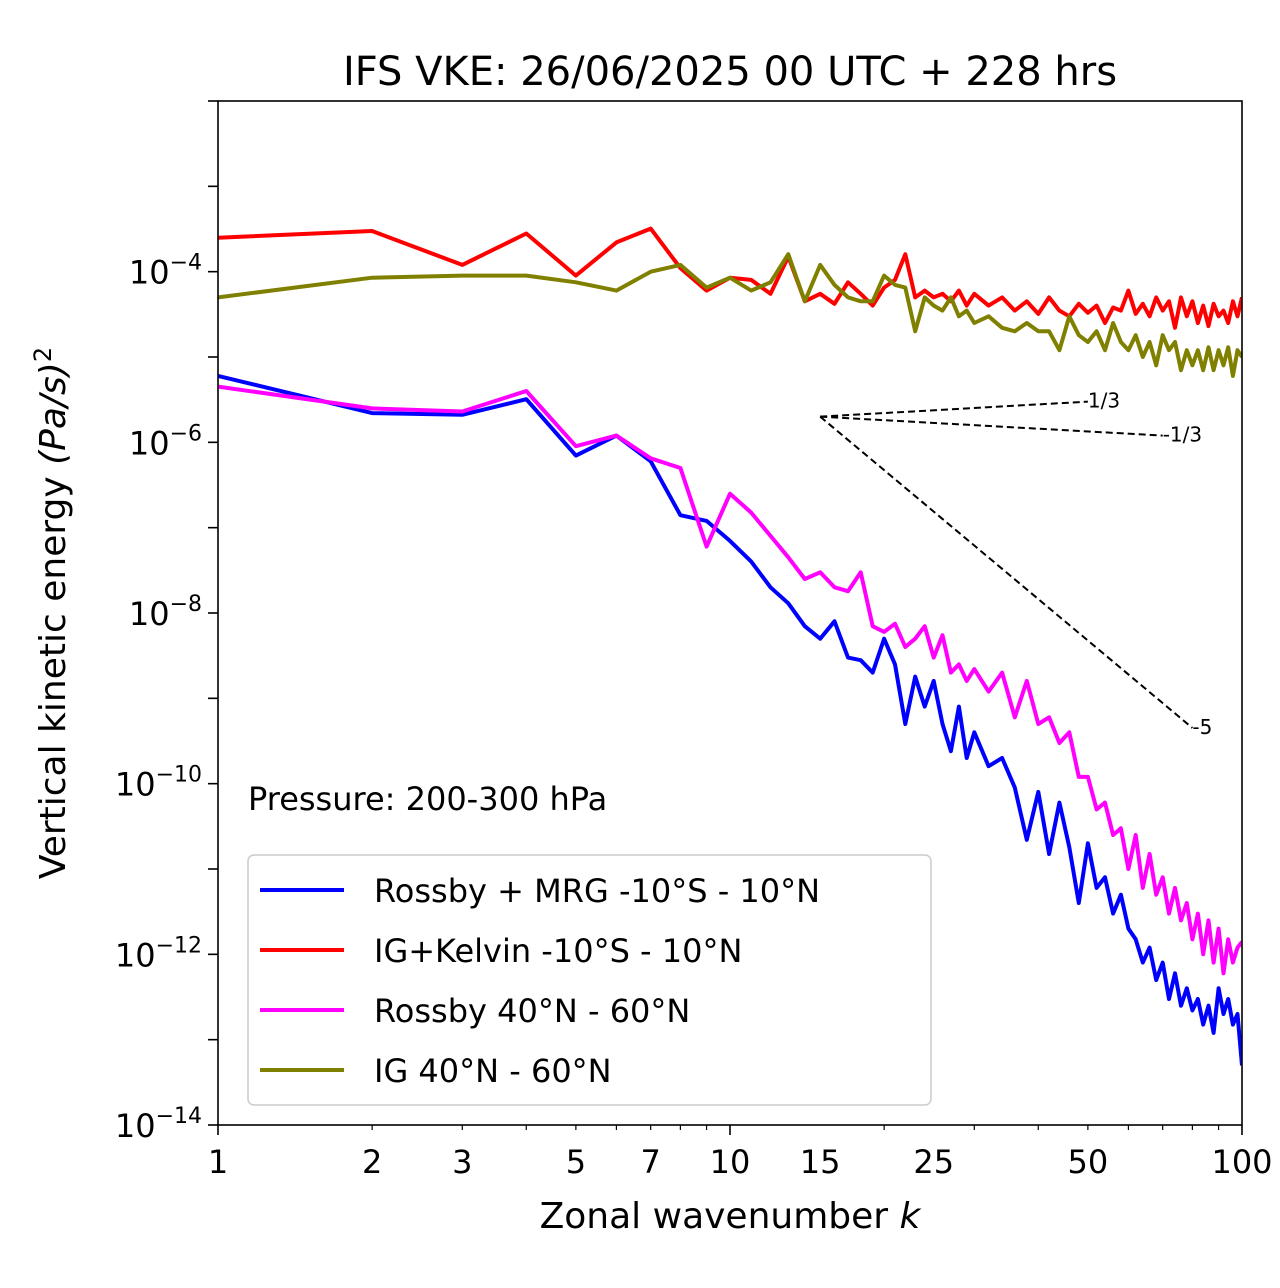 The image size is (1280, 1288). I want to click on legend-label-3: IG 40°N - 60°N, so click(493, 1071).